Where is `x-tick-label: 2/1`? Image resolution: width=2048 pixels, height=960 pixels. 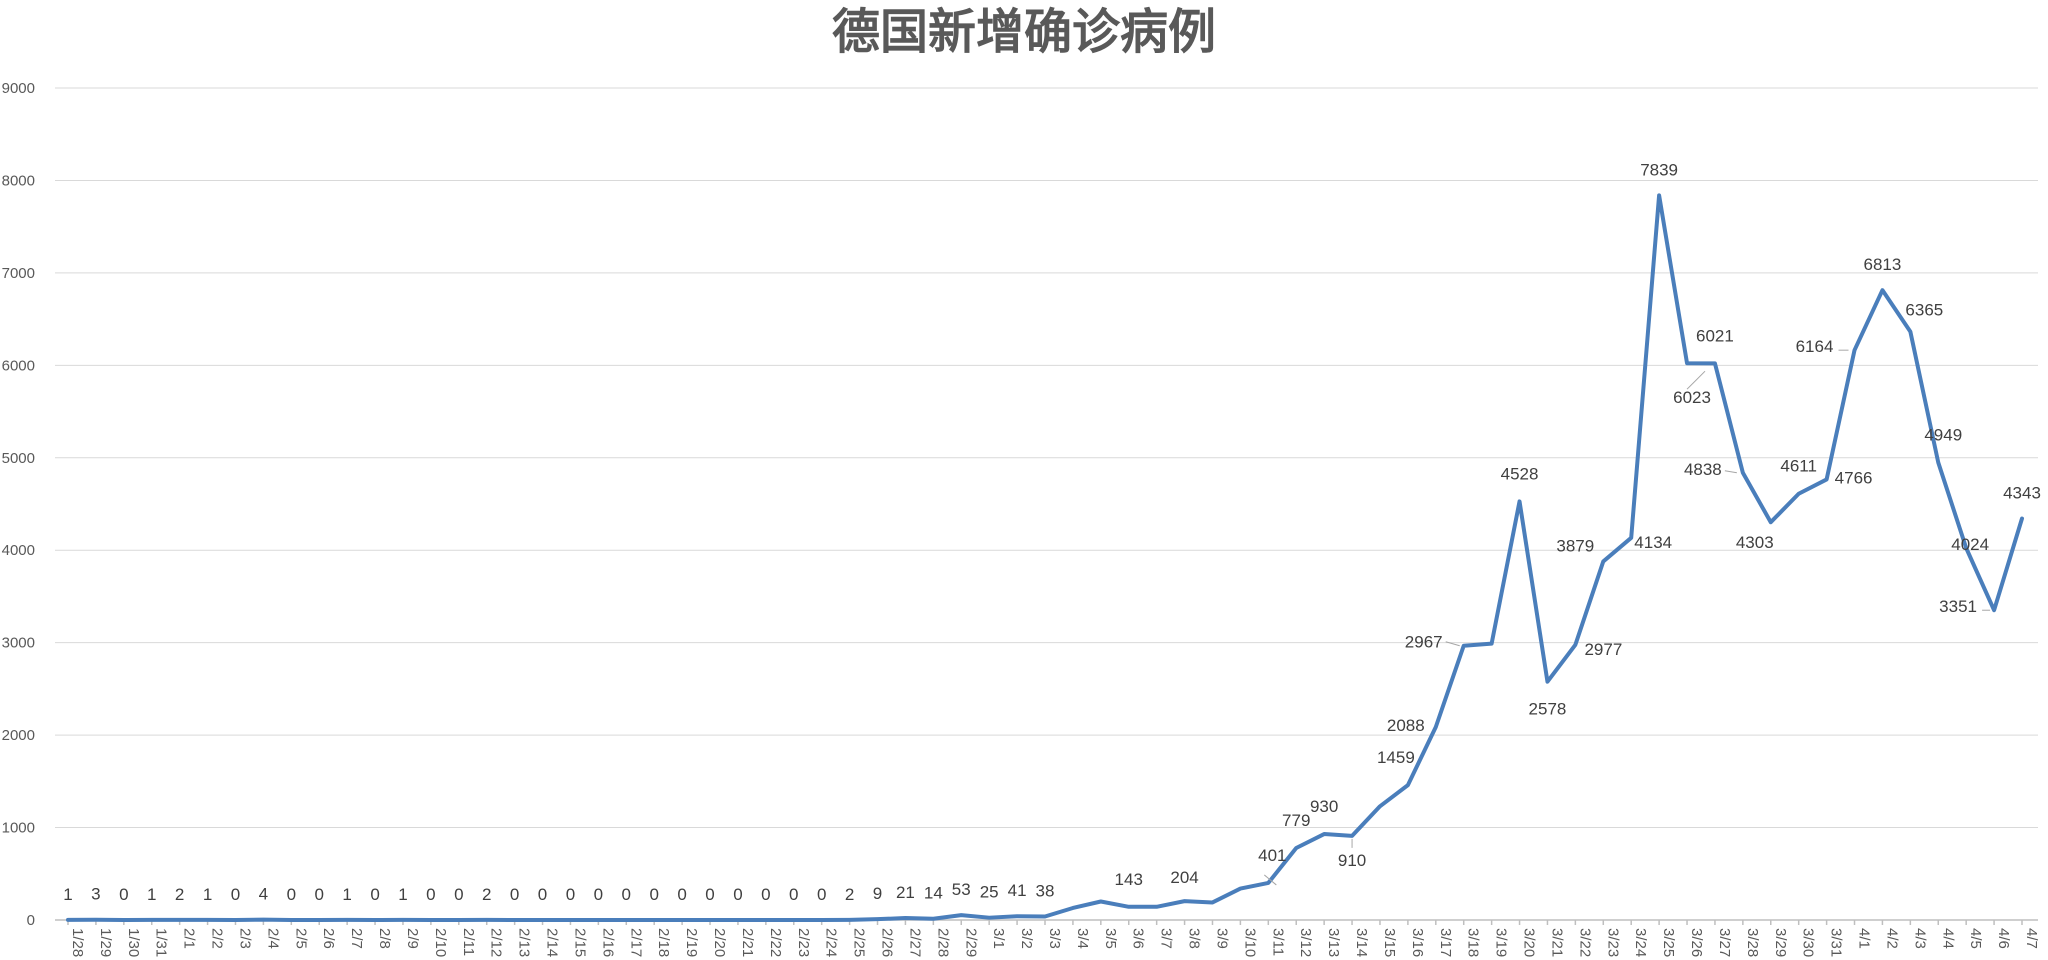
x-tick-label: 2/1 is located at coordinates (189, 938).